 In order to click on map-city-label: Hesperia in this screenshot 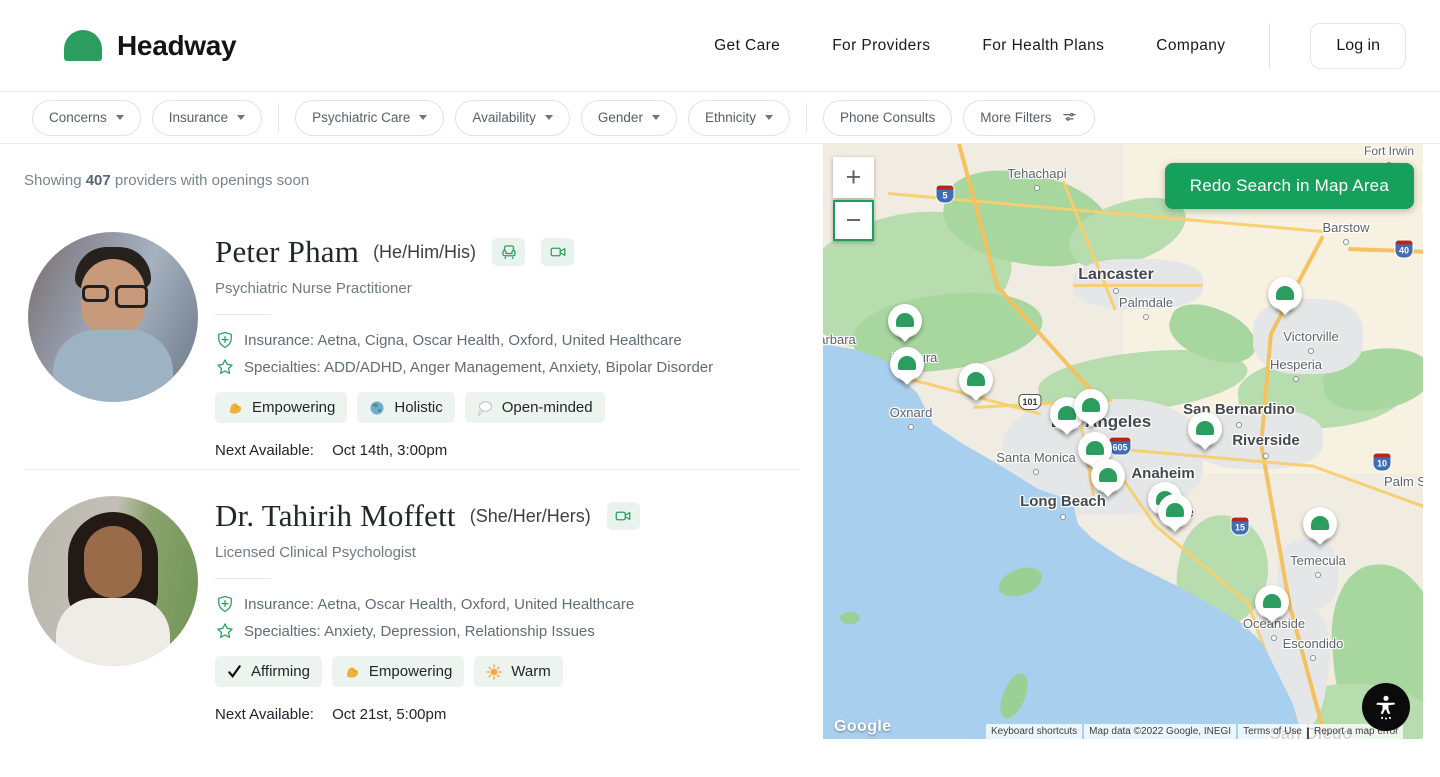, I will do `click(1296, 364)`.